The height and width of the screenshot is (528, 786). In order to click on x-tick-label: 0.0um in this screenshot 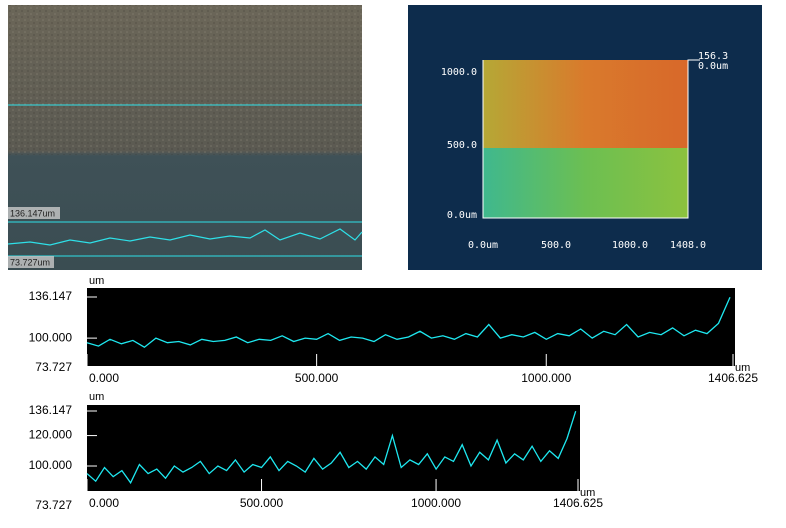, I will do `click(483, 245)`.